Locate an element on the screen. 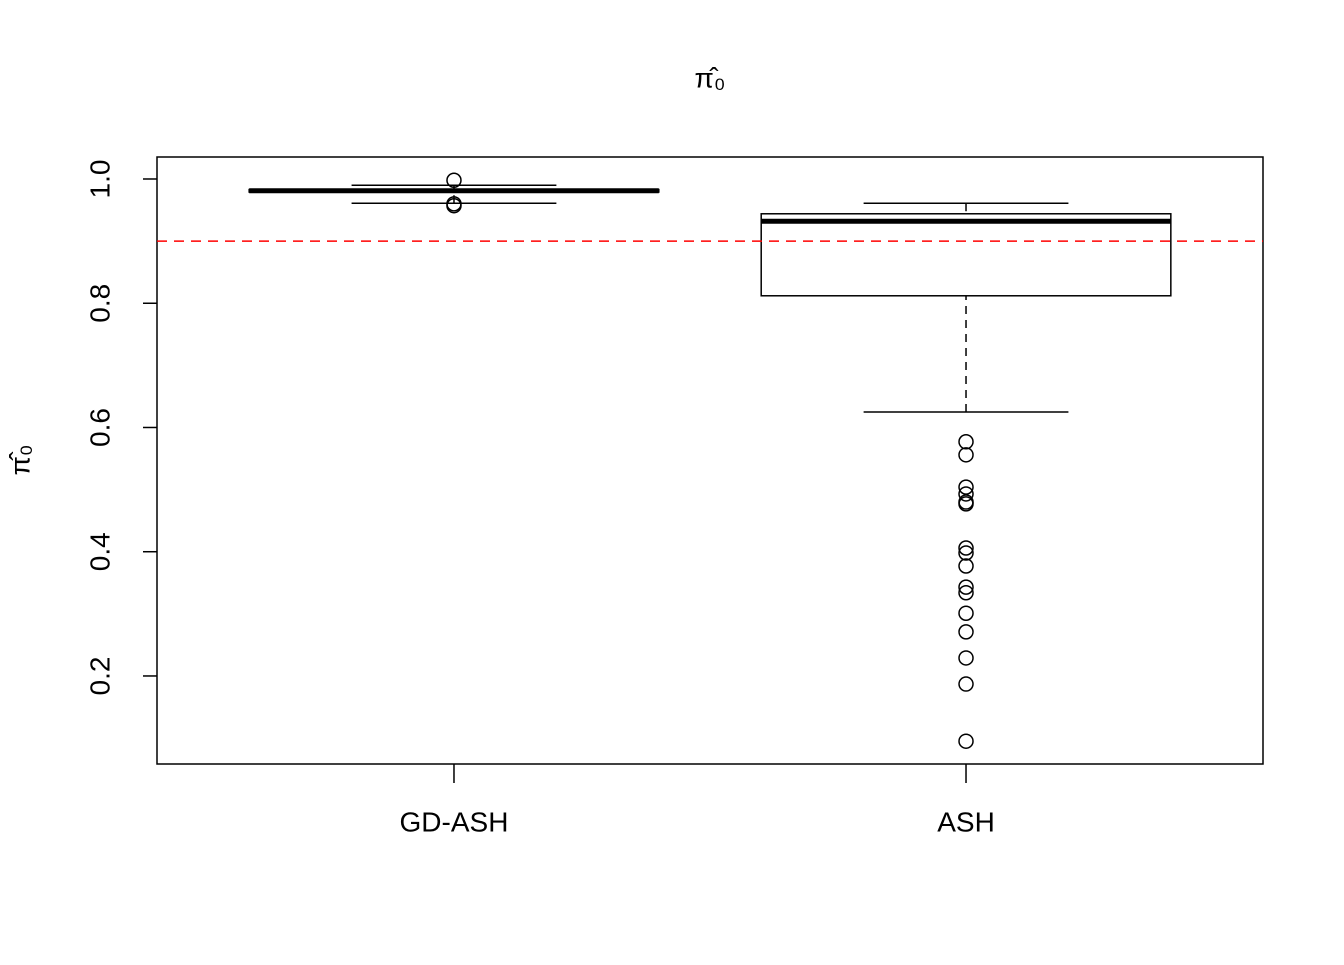  chart-title: π̂₀ is located at coordinates (710, 77).